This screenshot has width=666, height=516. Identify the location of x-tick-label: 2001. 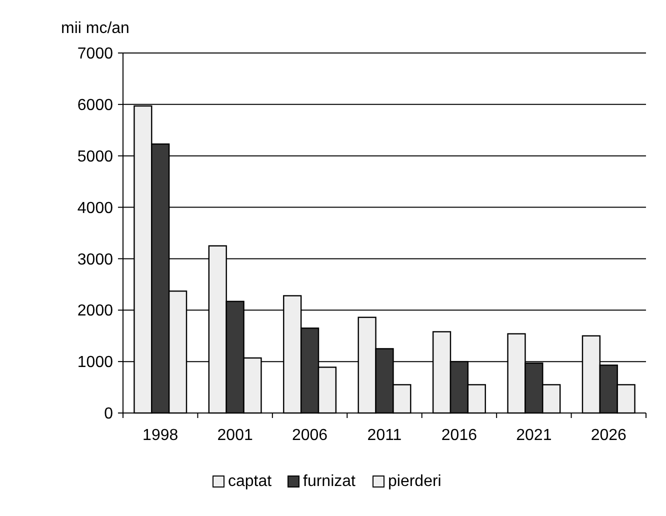
(235, 435).